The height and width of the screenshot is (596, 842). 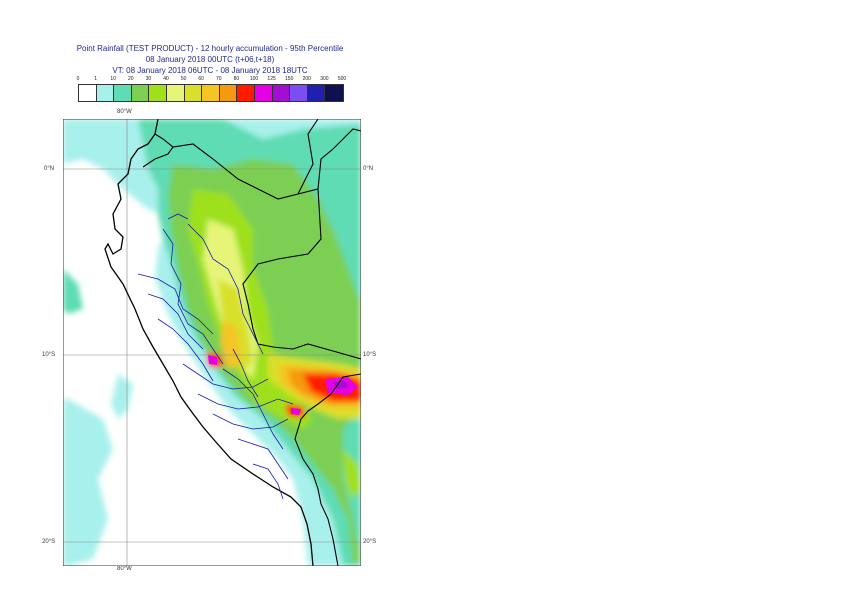 What do you see at coordinates (113, 79) in the screenshot?
I see `colorbar-threshold-label: 10` at bounding box center [113, 79].